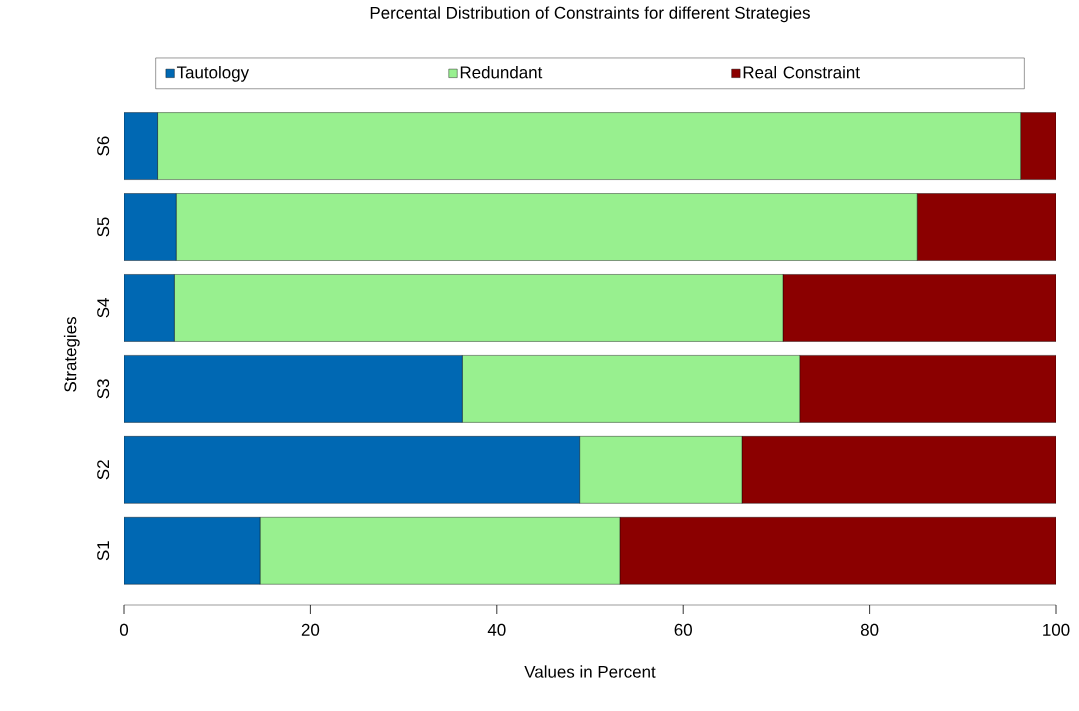 The width and height of the screenshot is (1079, 711). I want to click on legend-label: Tautology, so click(213, 73).